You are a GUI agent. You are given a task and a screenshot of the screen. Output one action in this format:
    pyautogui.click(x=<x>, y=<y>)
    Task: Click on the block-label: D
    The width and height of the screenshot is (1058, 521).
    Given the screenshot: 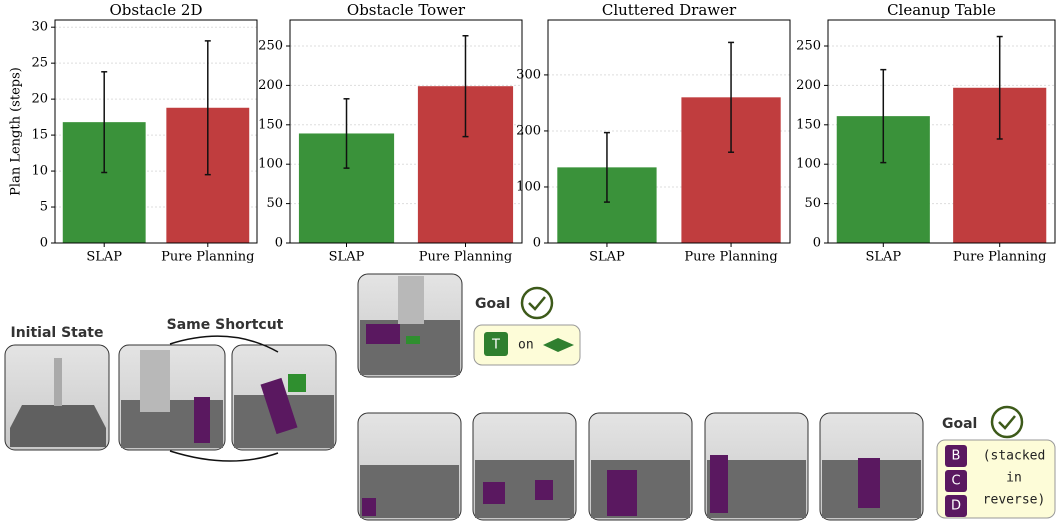 What is the action you would take?
    pyautogui.click(x=956, y=506)
    